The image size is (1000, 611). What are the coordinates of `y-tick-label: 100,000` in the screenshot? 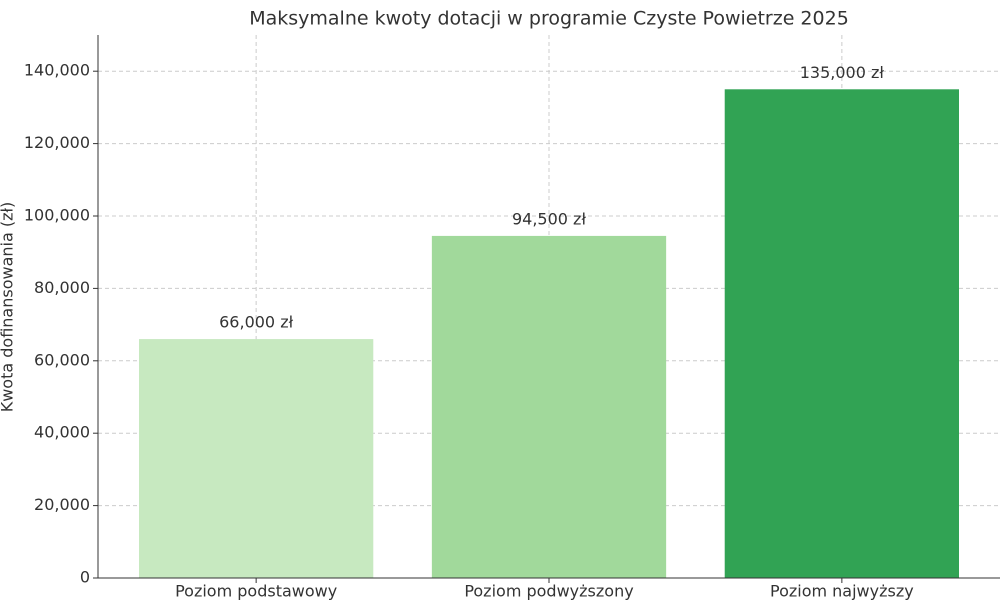 It's located at (57, 215).